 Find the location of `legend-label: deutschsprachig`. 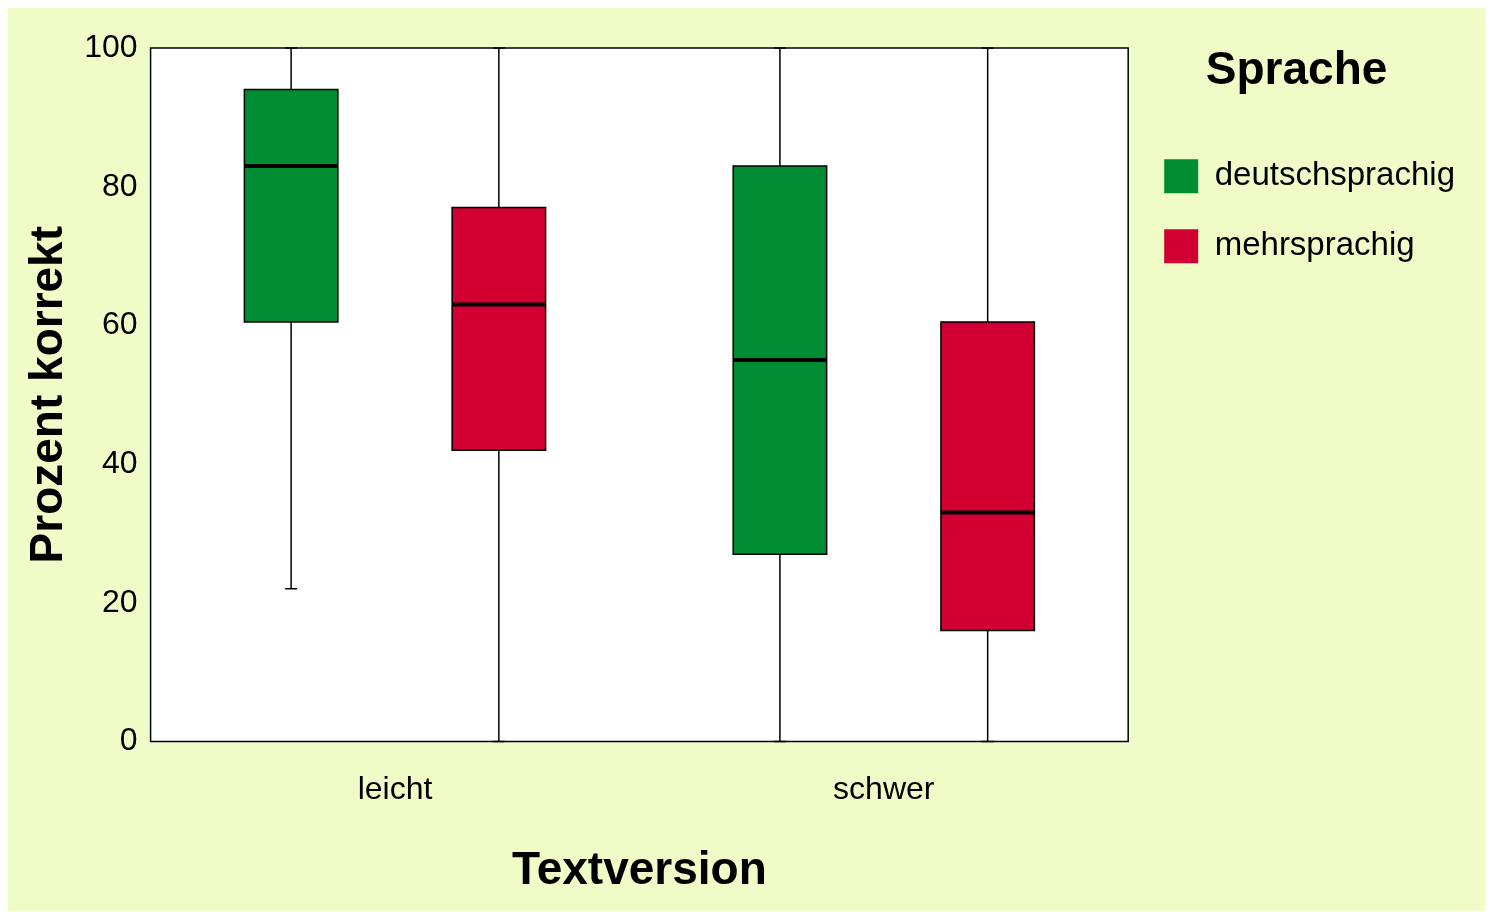

legend-label: deutschsprachig is located at coordinates (1335, 174).